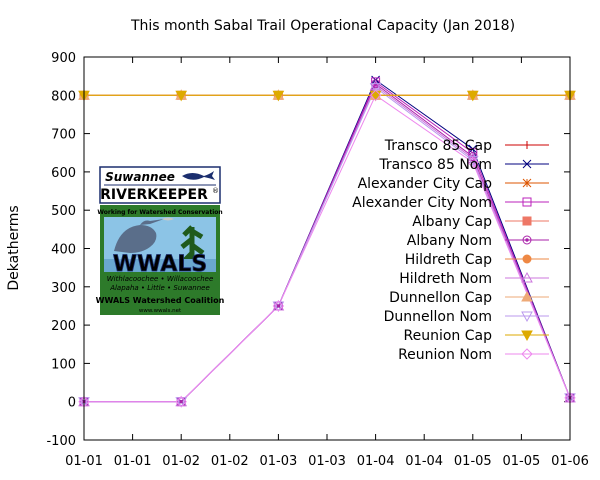  I want to click on legend-label: Alexander City Cap, so click(425, 184).